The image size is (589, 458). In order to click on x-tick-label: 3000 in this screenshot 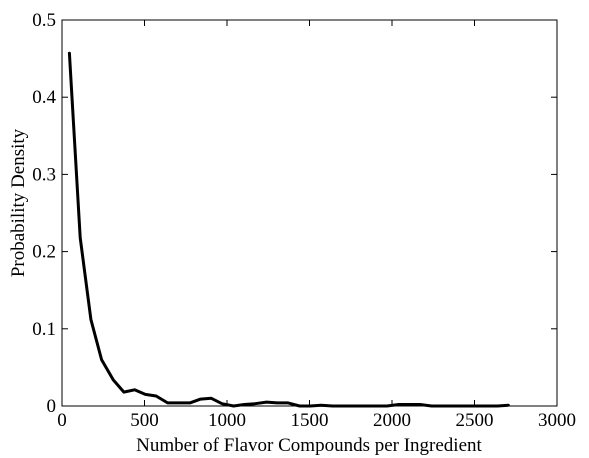, I will do `click(557, 420)`.